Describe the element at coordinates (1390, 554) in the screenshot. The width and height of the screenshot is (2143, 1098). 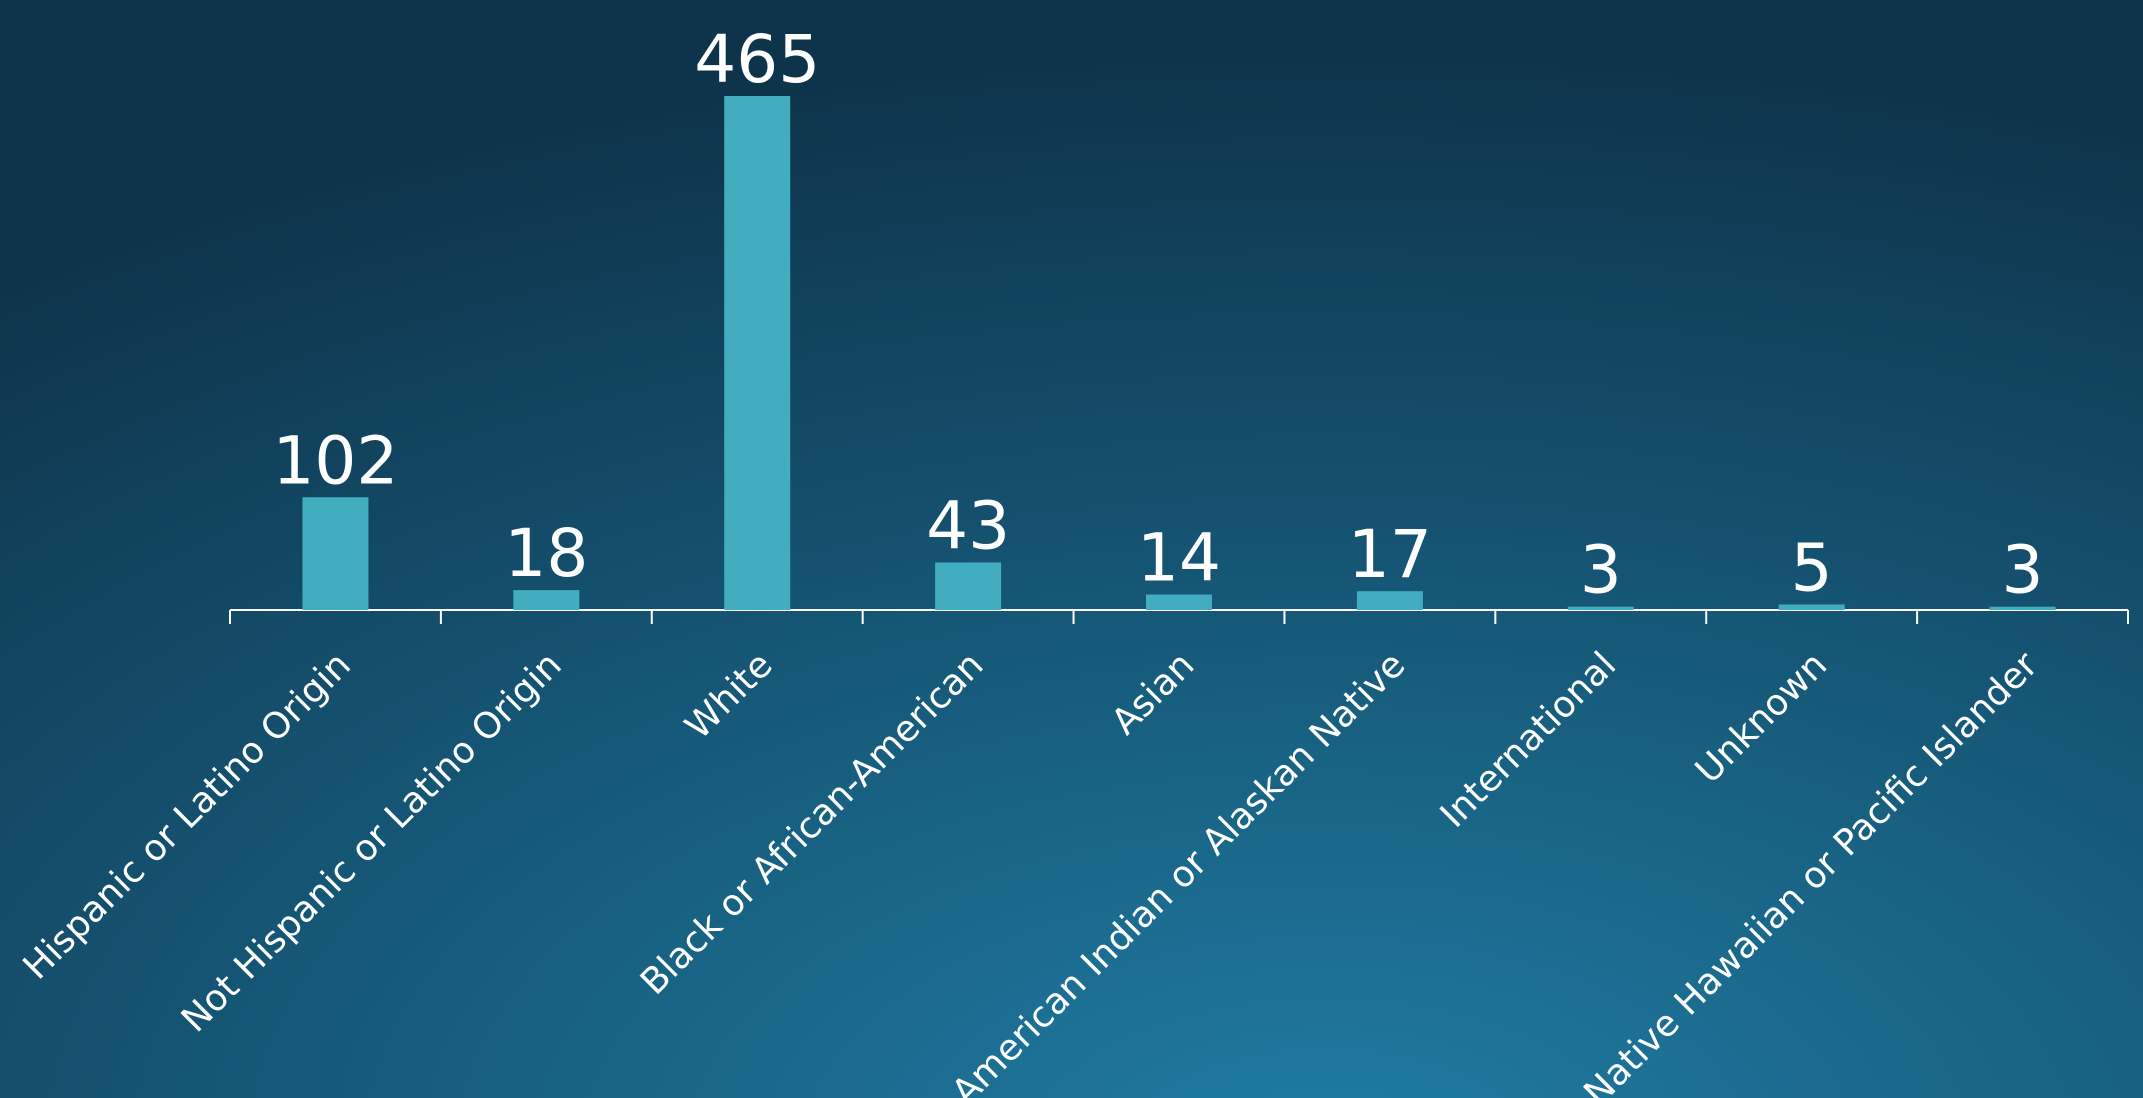
I see `data-label: 17` at that location.